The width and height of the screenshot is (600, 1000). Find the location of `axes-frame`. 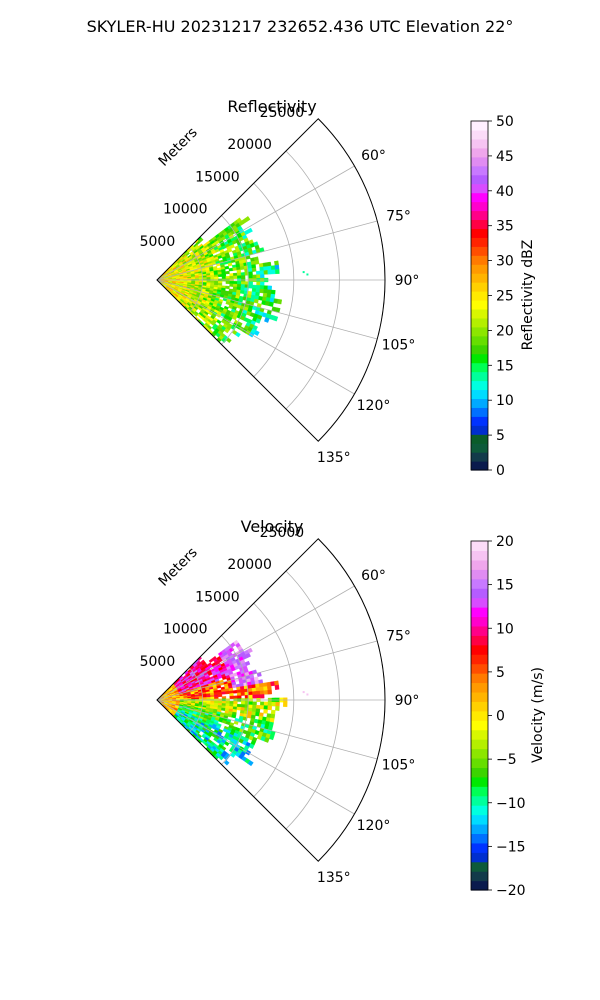

axes-frame is located at coordinates (271, 280).